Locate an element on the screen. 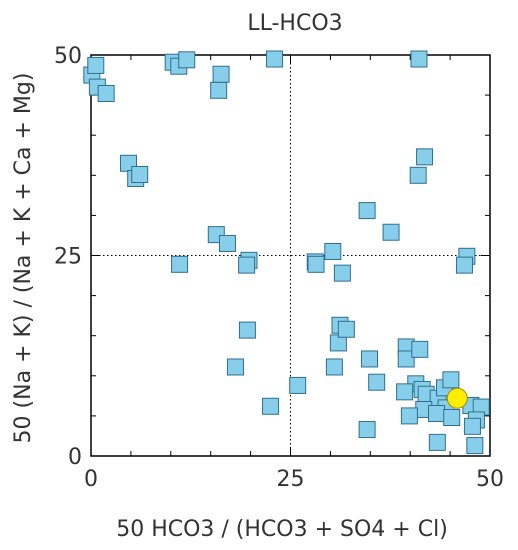 This screenshot has height=550, width=518. y-tick-label: 50 is located at coordinates (68, 56).